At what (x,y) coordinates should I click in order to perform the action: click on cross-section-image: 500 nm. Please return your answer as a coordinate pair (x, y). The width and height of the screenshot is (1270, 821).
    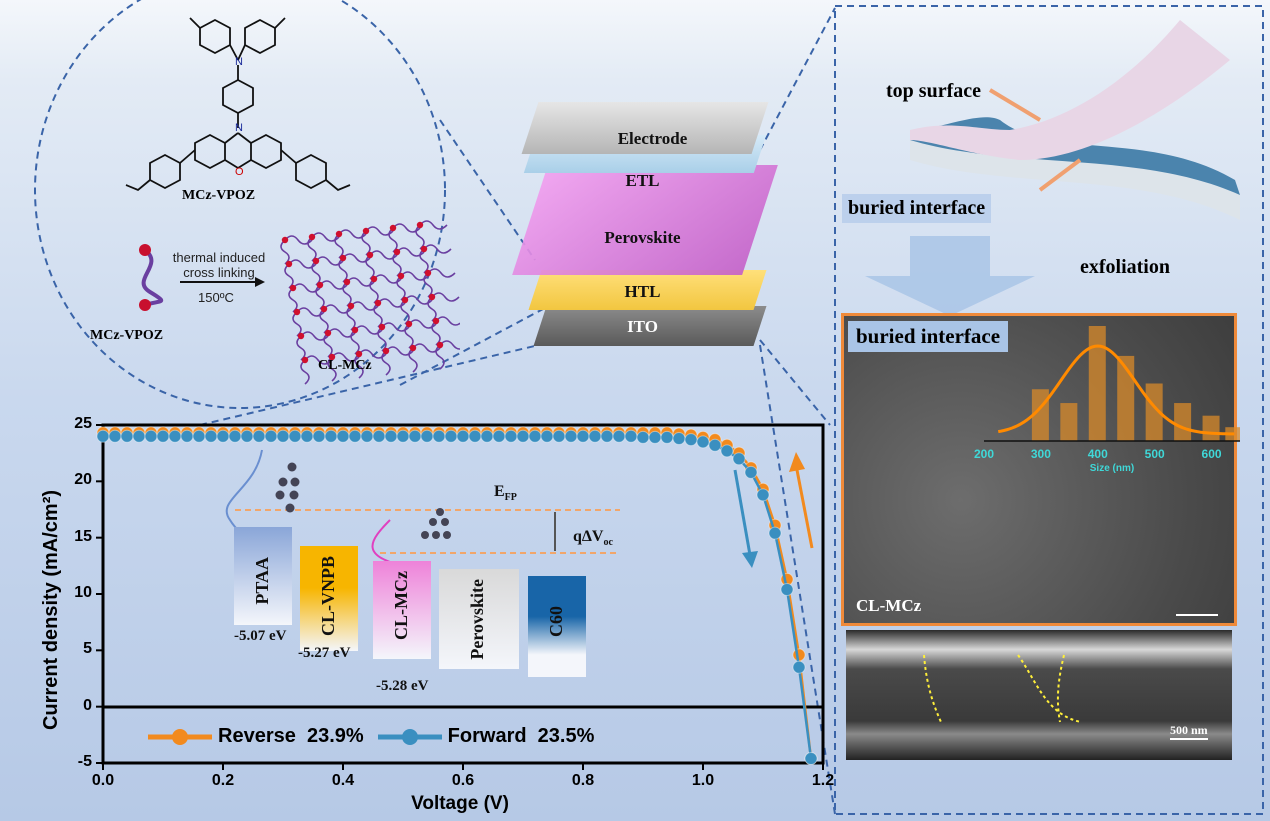
    Looking at the image, I should click on (1039, 695).